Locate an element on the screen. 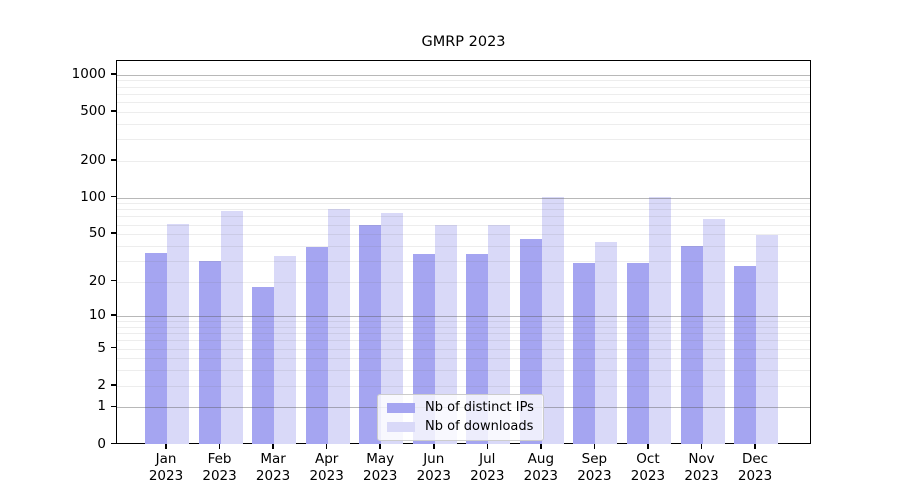 This screenshot has height=500, width=900. y-tick-label: 0 is located at coordinates (101, 443).